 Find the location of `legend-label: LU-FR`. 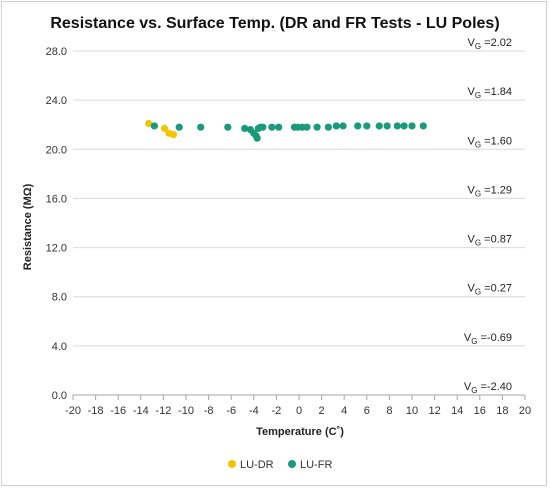

legend-label: LU-FR is located at coordinates (316, 465).